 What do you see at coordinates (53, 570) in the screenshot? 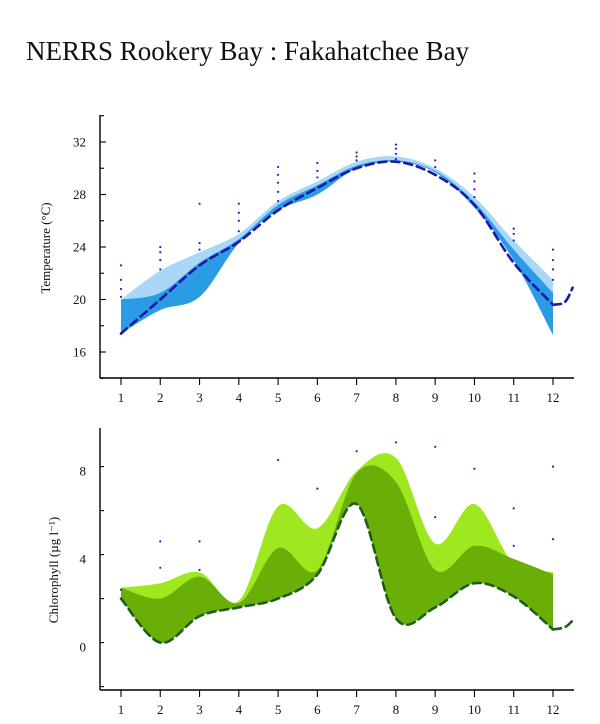
I see `y-axis-label: Chlorophyll (µg l⁻¹)` at bounding box center [53, 570].